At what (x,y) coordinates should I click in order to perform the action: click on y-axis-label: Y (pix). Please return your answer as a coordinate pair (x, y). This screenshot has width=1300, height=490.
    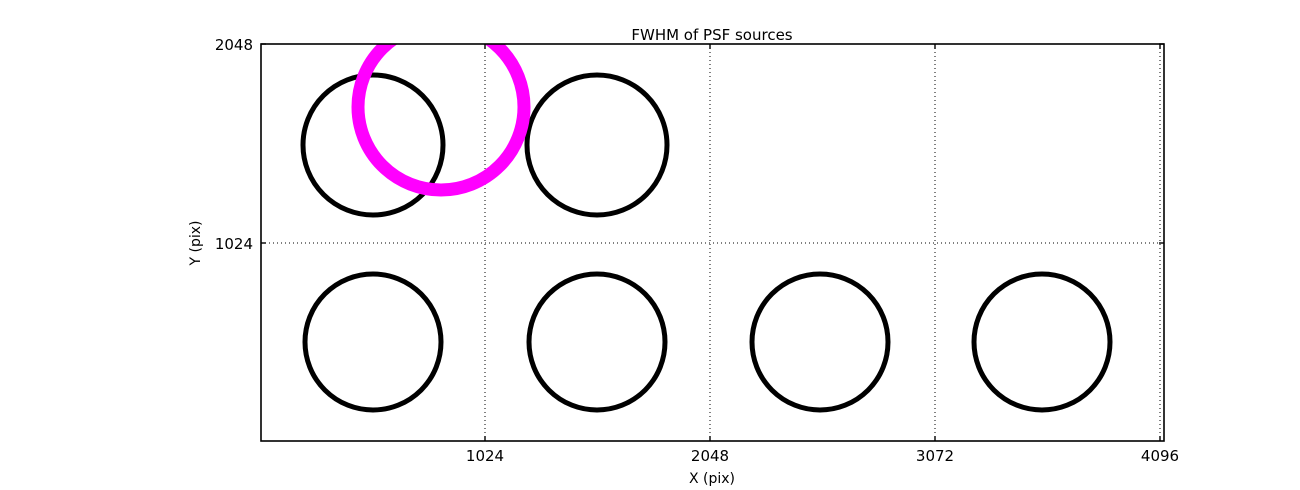
    Looking at the image, I should click on (196, 244).